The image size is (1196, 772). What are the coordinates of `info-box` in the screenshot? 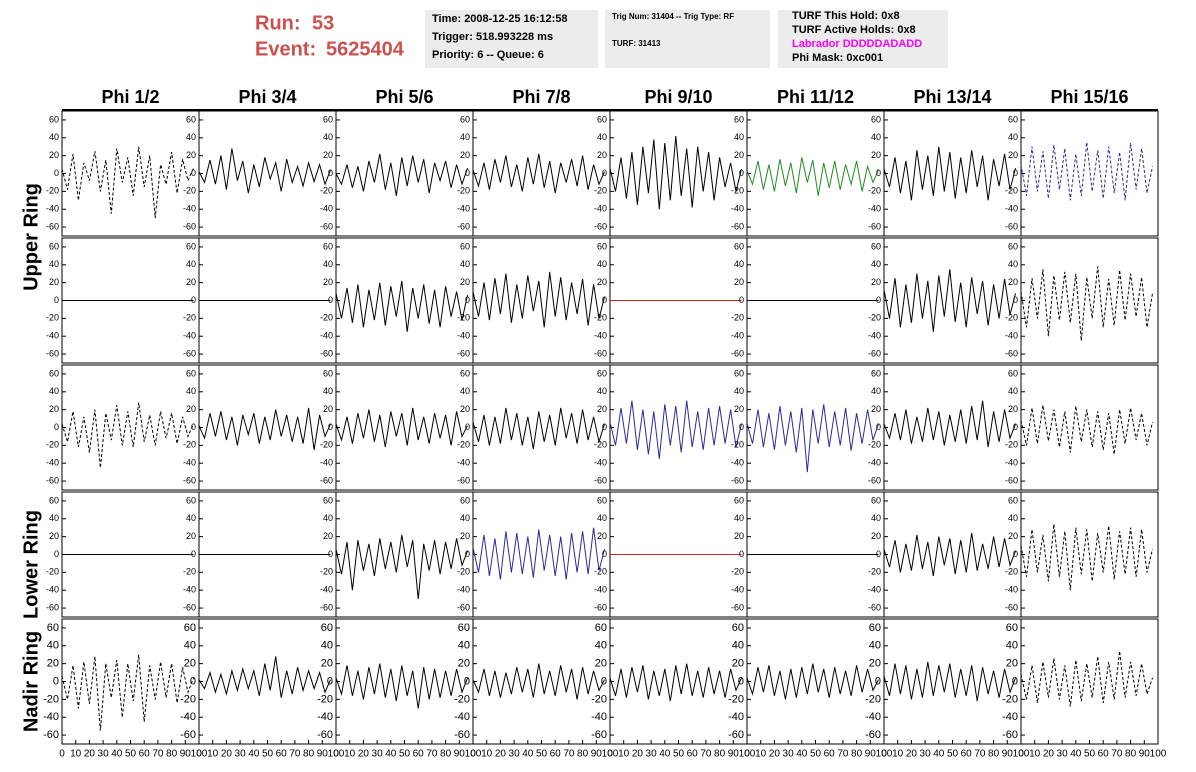 It's located at (687, 39).